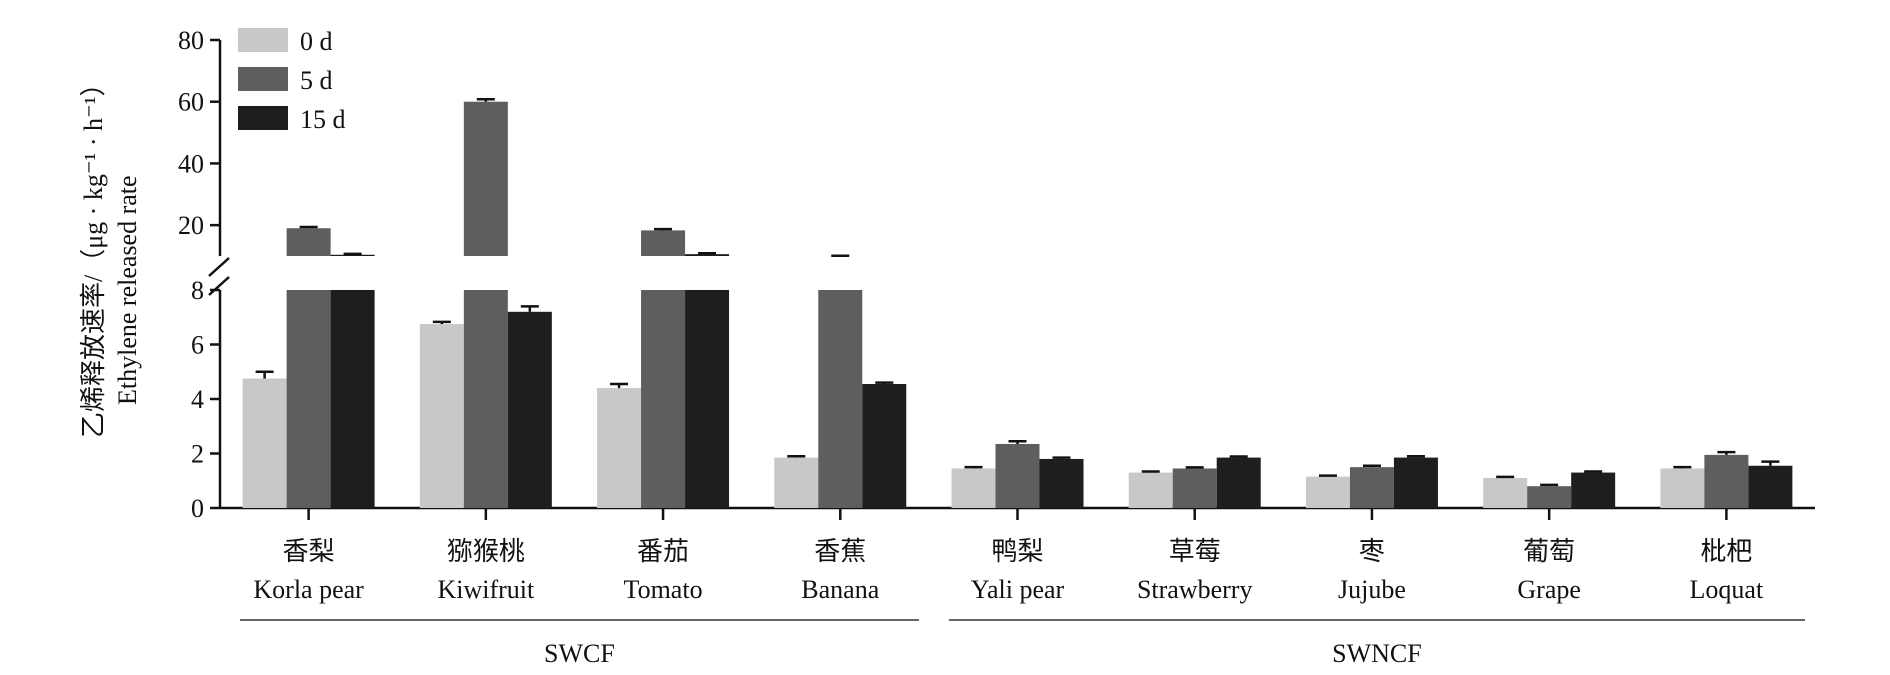  Describe the element at coordinates (1017, 551) in the screenshot. I see `category-label-cn: 鸭梨` at that location.